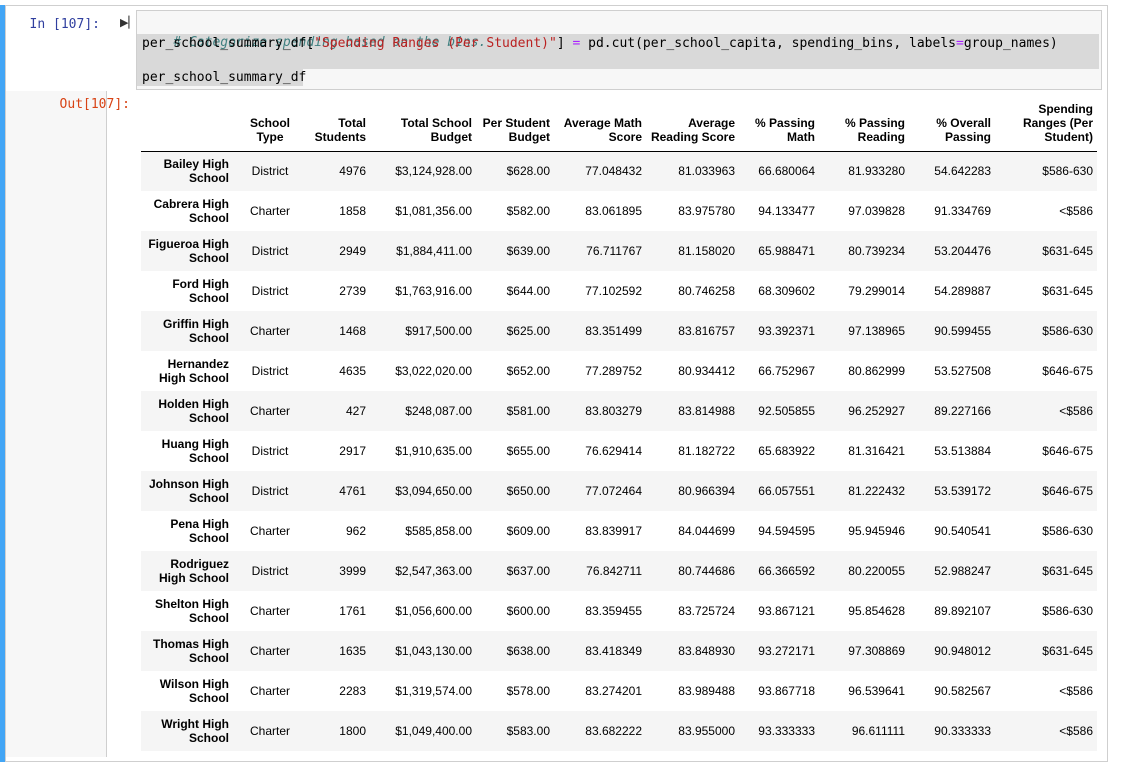 Image resolution: width=1124 pixels, height=769 pixels. Describe the element at coordinates (528, 171) in the screenshot. I see `table-cell: $628.00` at that location.